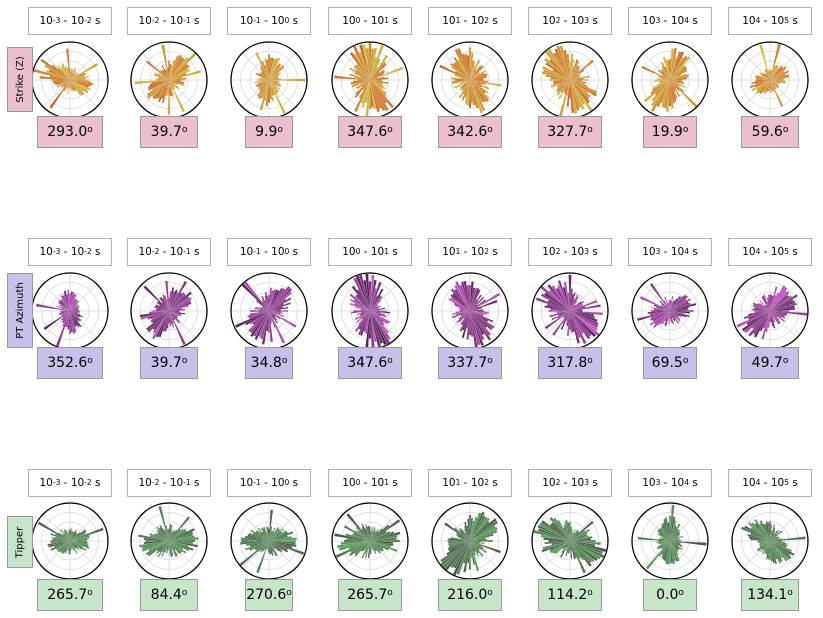  Describe the element at coordinates (280, 130) in the screenshot. I see `degree-symbol: o` at that location.